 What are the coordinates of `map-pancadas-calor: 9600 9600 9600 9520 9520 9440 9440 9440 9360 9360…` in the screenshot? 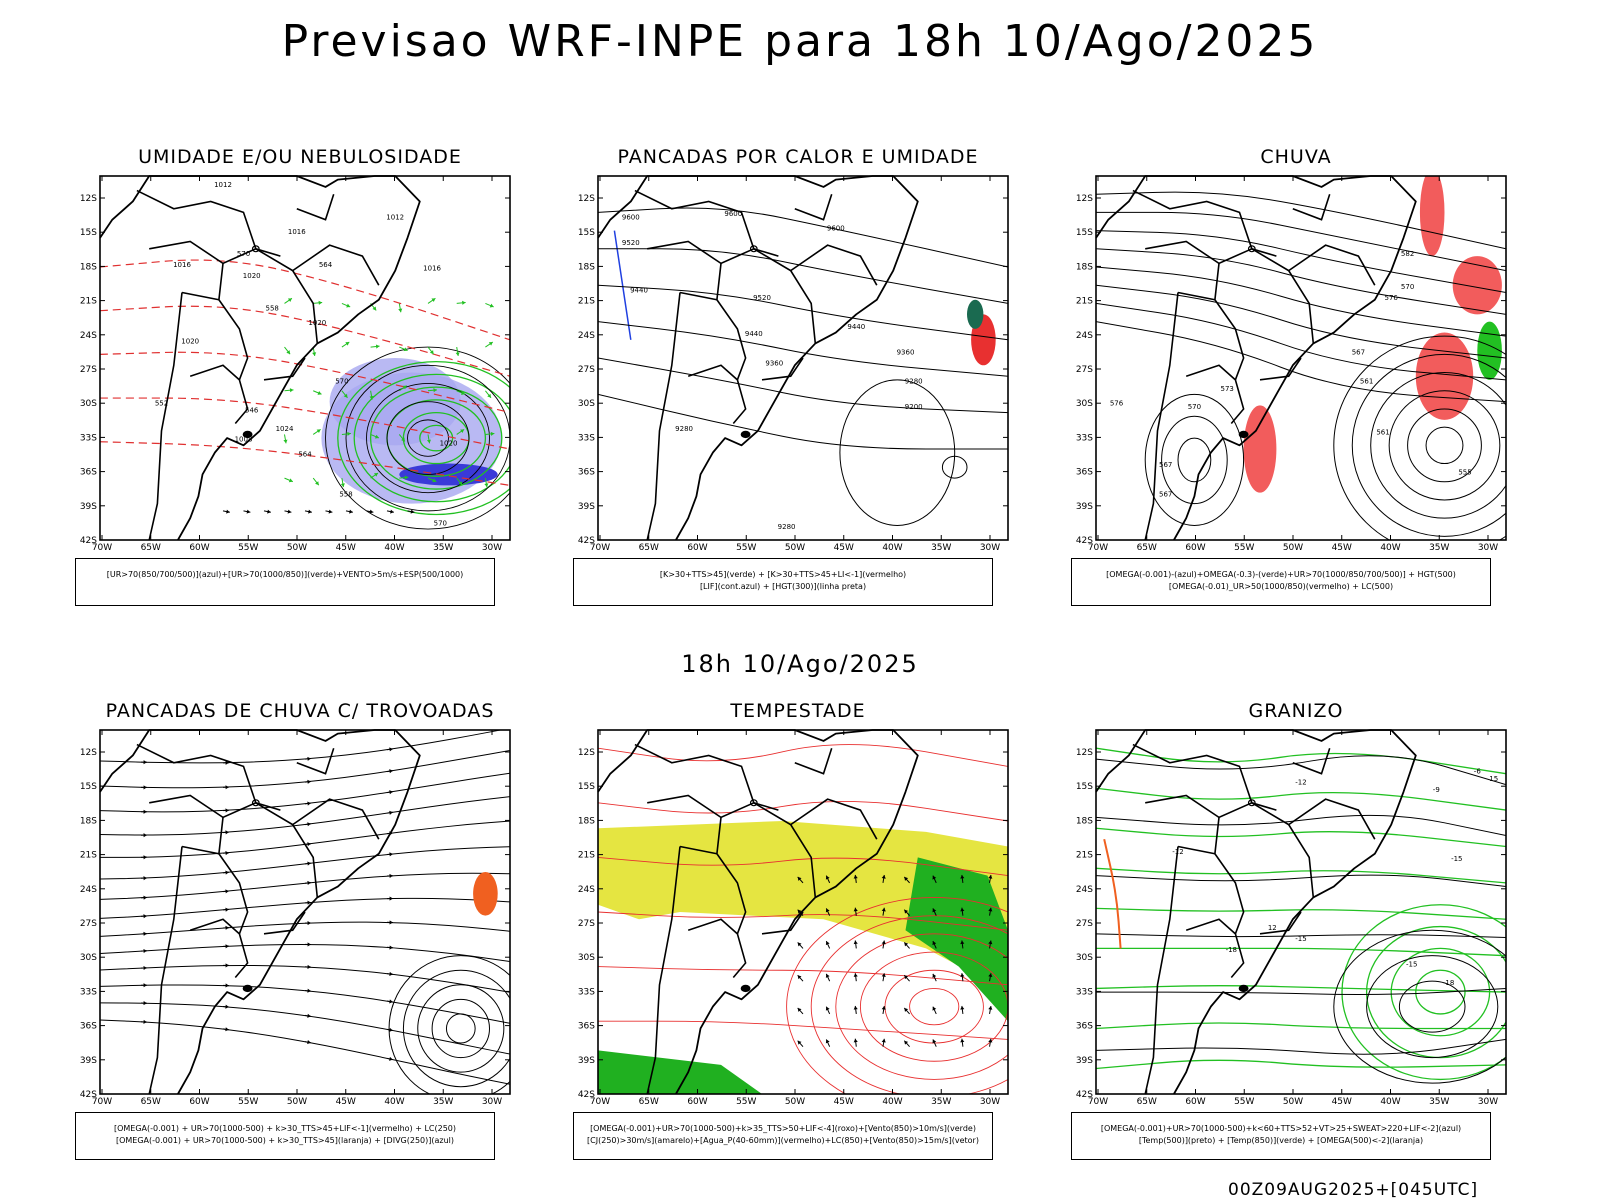 It's located at (793, 364).